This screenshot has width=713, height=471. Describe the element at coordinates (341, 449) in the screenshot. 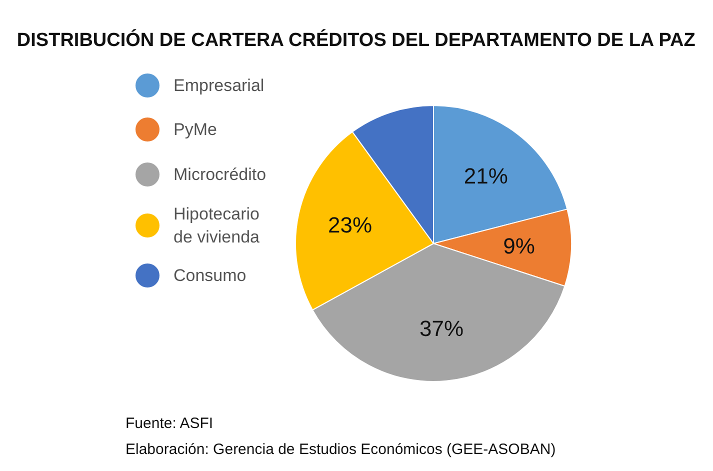

I see `text: Elaboración: Gerencia de Estudios Económicos (GEE-ASOBAN)` at that location.